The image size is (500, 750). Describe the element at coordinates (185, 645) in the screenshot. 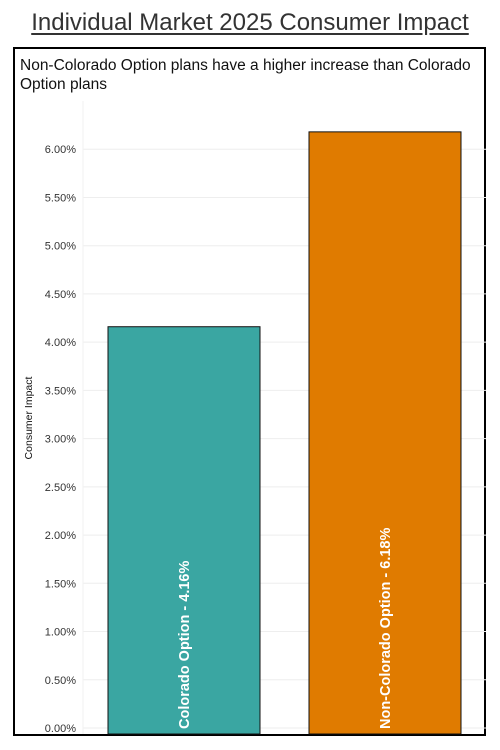

I see `bar-data-label: Colorado Option - 4.16%` at that location.